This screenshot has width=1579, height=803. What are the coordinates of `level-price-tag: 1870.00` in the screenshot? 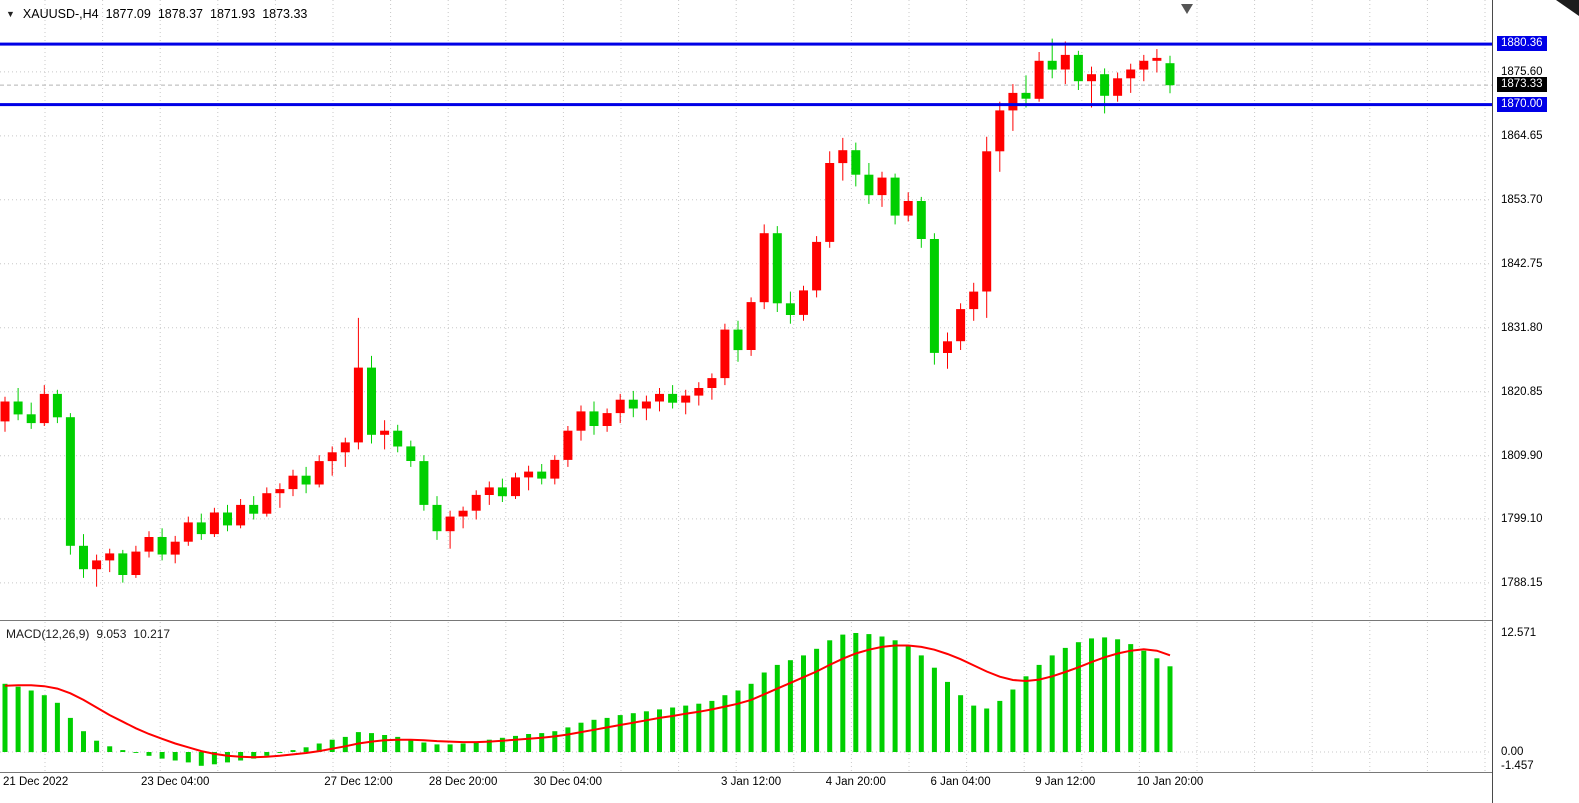 It's located at (1522, 104).